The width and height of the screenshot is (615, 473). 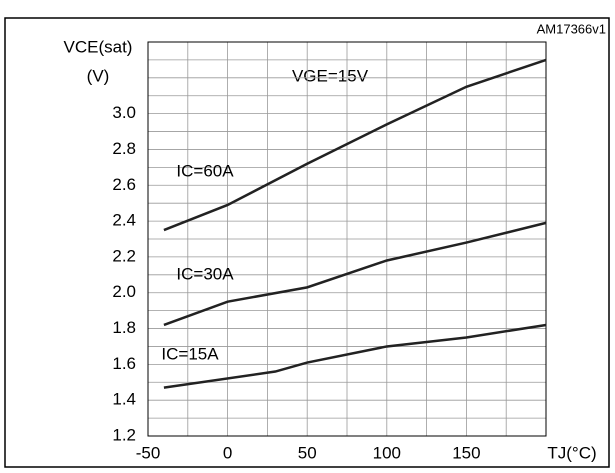 What do you see at coordinates (124, 184) in the screenshot?
I see `y-tick-label: 2.6` at bounding box center [124, 184].